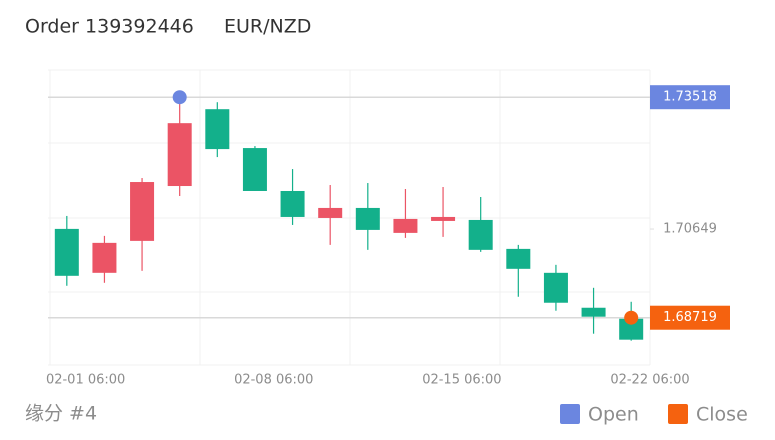 This screenshot has height=440, width=775. I want to click on y-tick-label: 1.73518, so click(690, 97).